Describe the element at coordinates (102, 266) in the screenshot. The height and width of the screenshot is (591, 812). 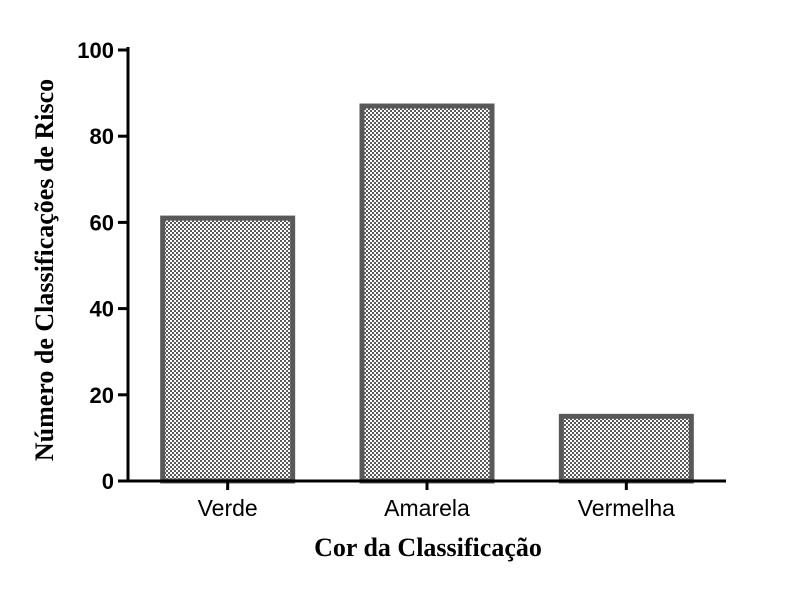
I see `y-axis-ticks: 0 20 40 60 80 100` at that location.